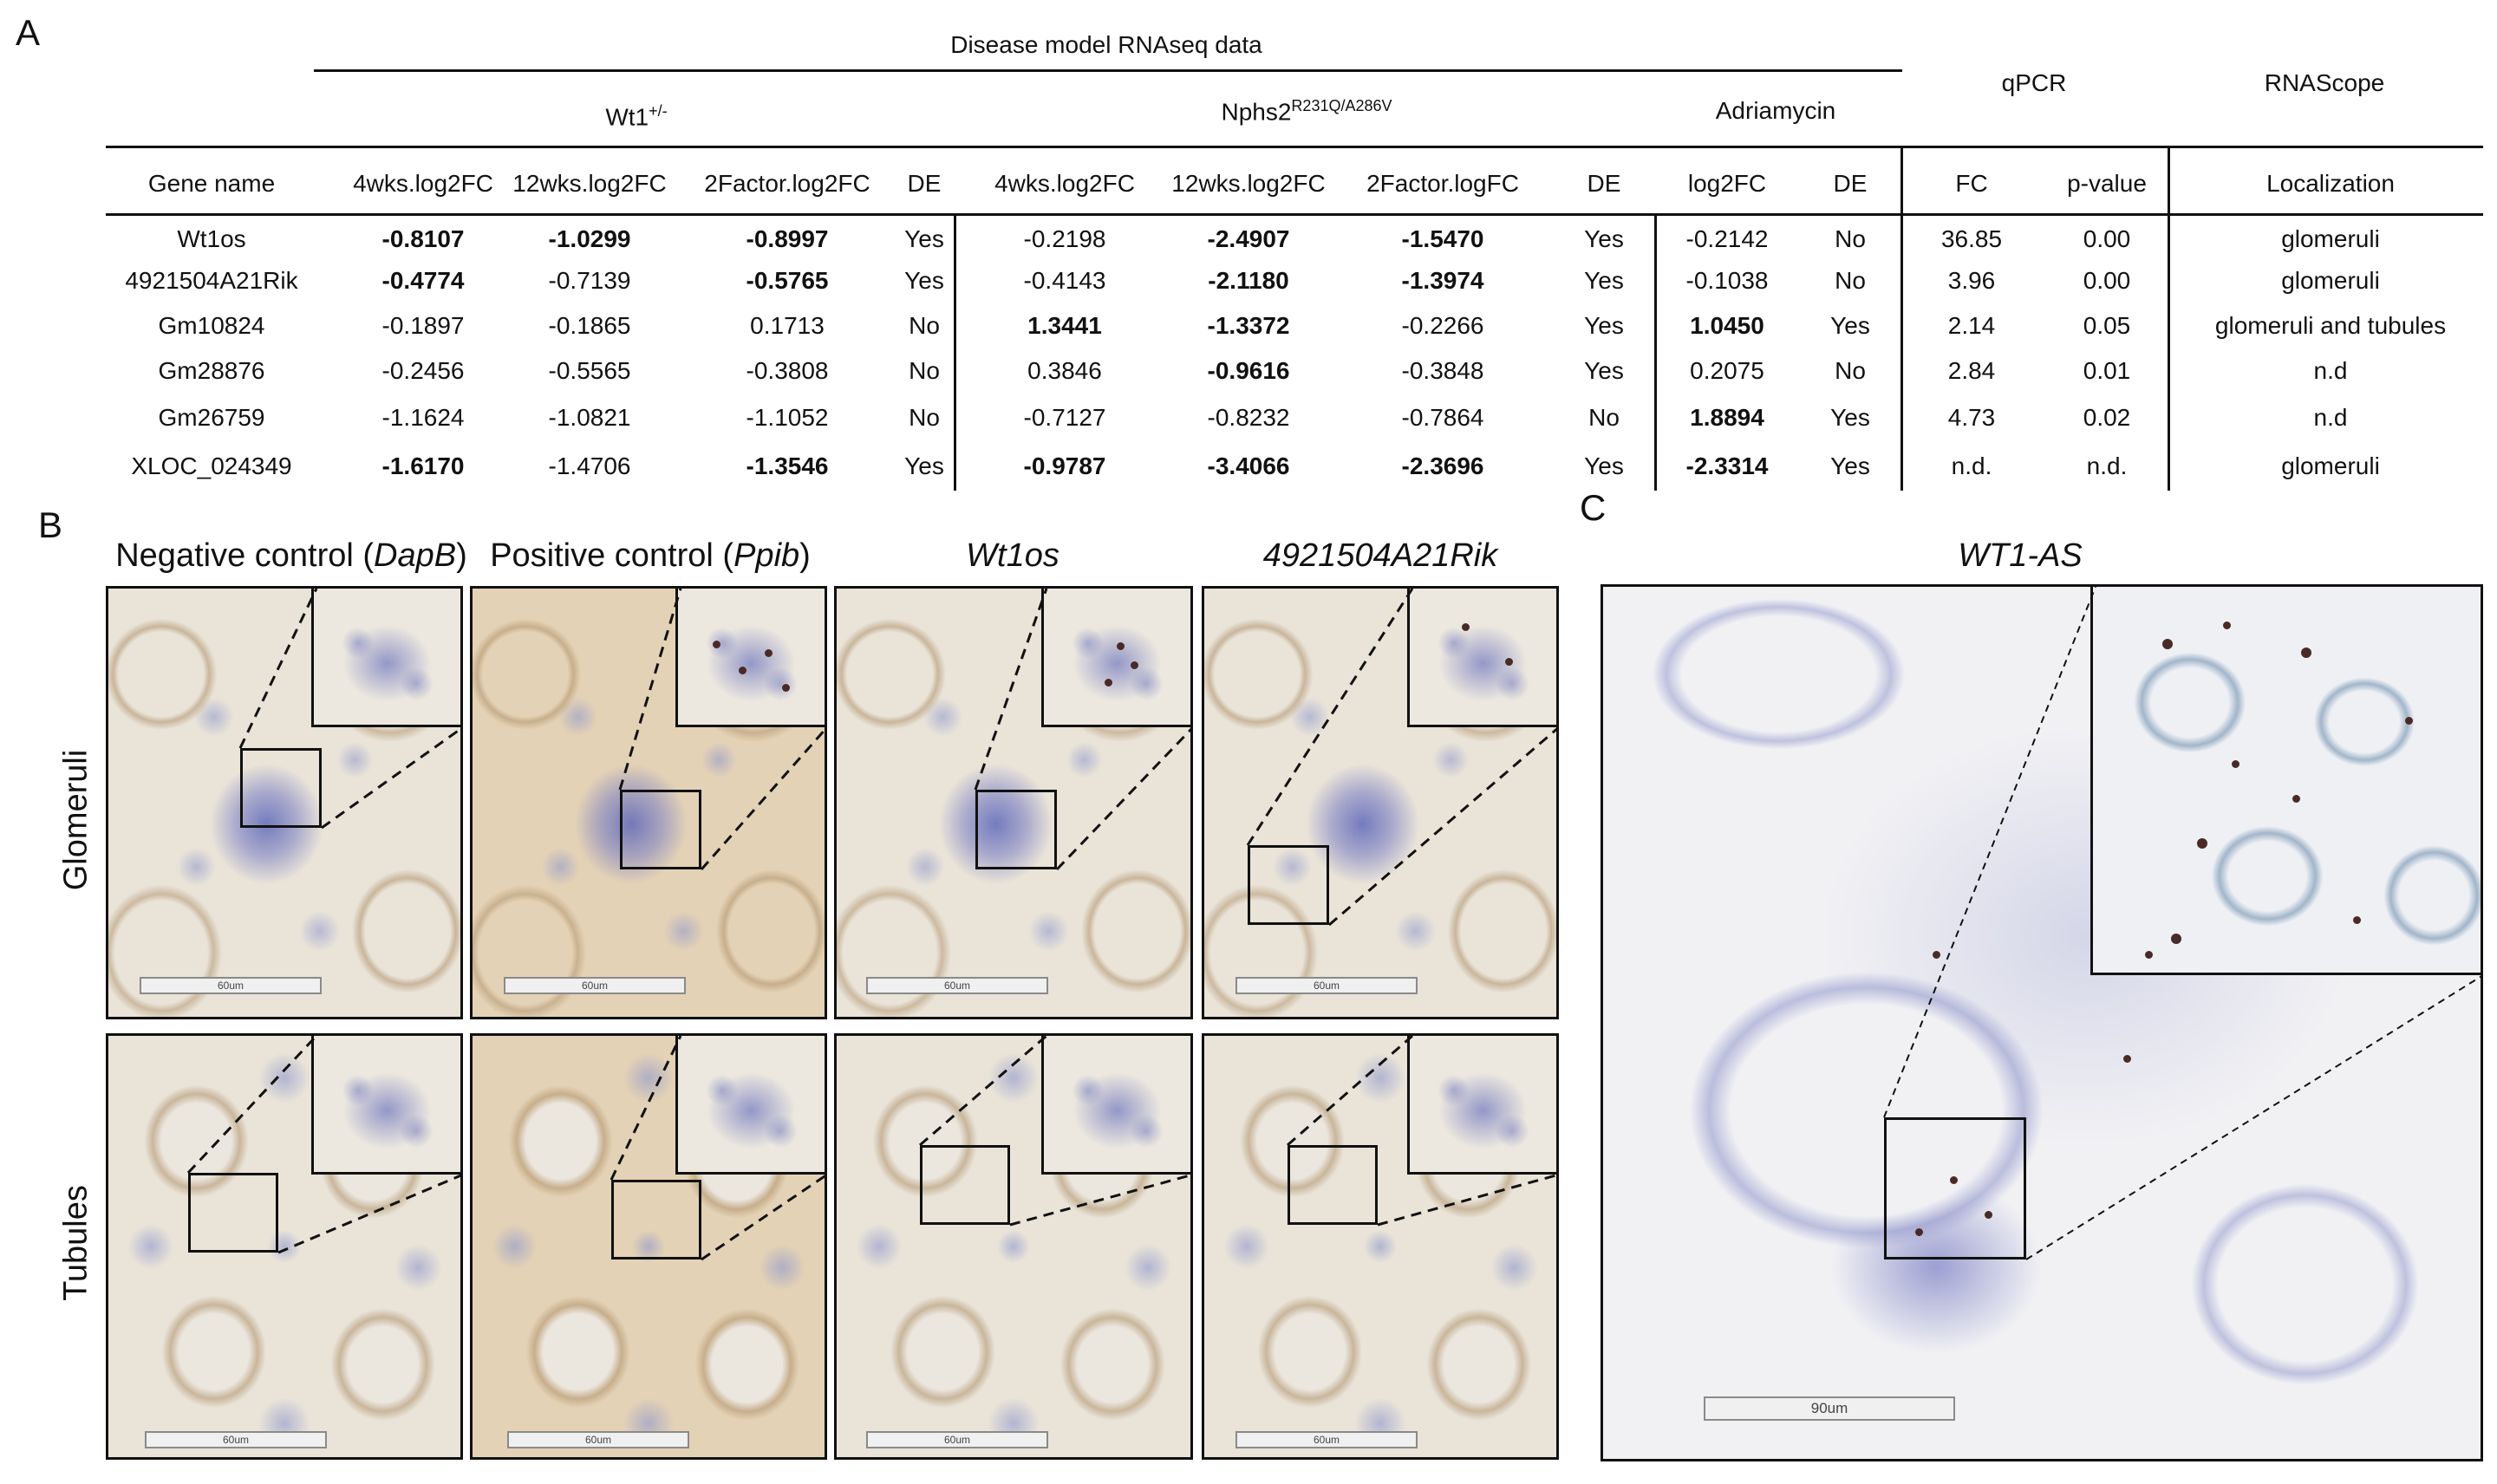 The height and width of the screenshot is (1484, 2497). What do you see at coordinates (76, 1243) in the screenshot?
I see `row-label-tubules: Tubules` at bounding box center [76, 1243].